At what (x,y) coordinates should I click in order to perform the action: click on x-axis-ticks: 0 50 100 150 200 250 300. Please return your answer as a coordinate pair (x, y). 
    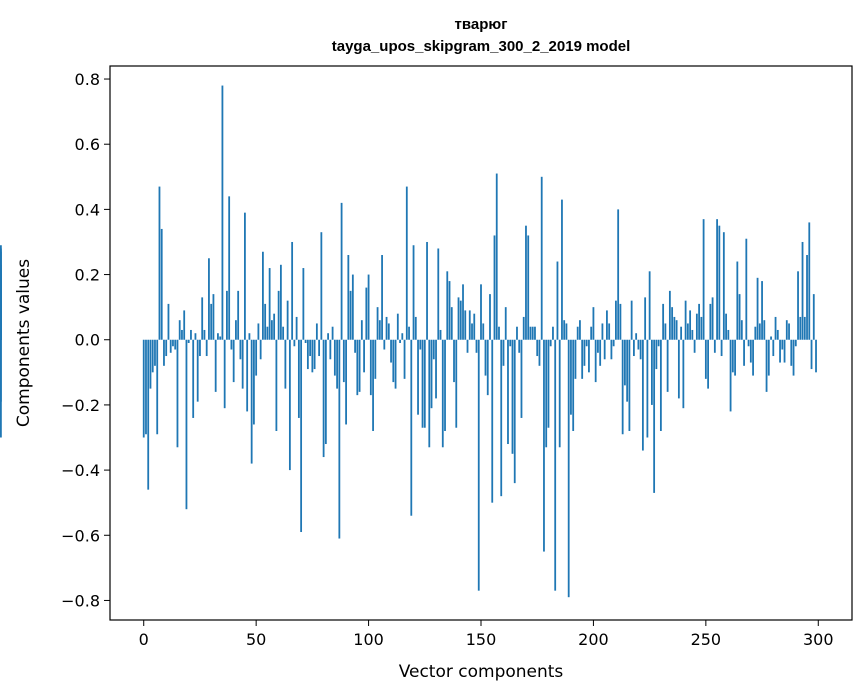
    Looking at the image, I should click on (486, 634).